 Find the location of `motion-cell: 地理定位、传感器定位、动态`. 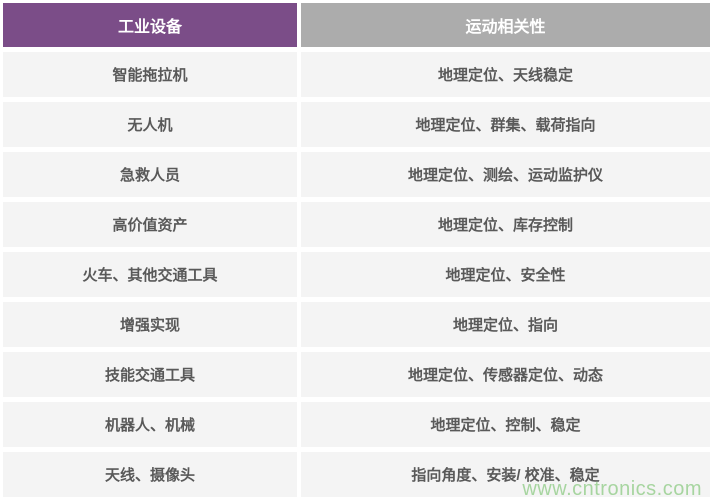

motion-cell: 地理定位、传感器定位、动态 is located at coordinates (505, 374).